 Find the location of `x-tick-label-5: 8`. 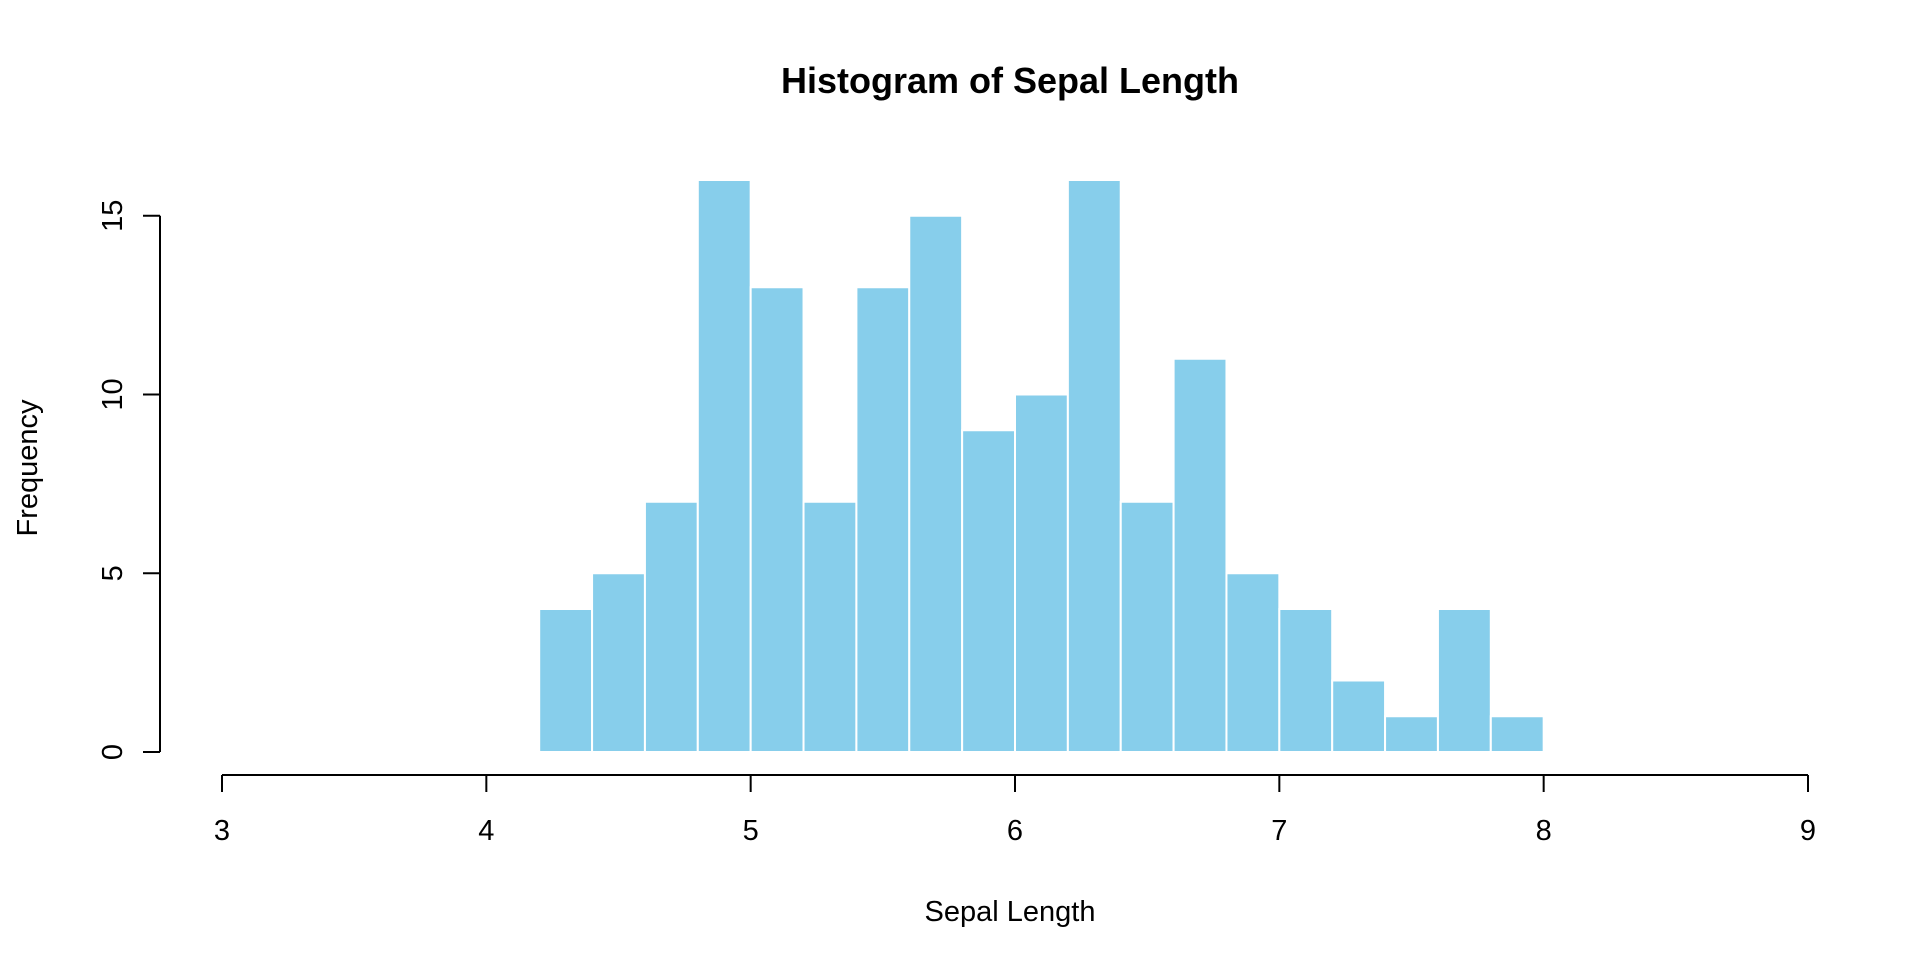

x-tick-label-5: 8 is located at coordinates (1544, 831).